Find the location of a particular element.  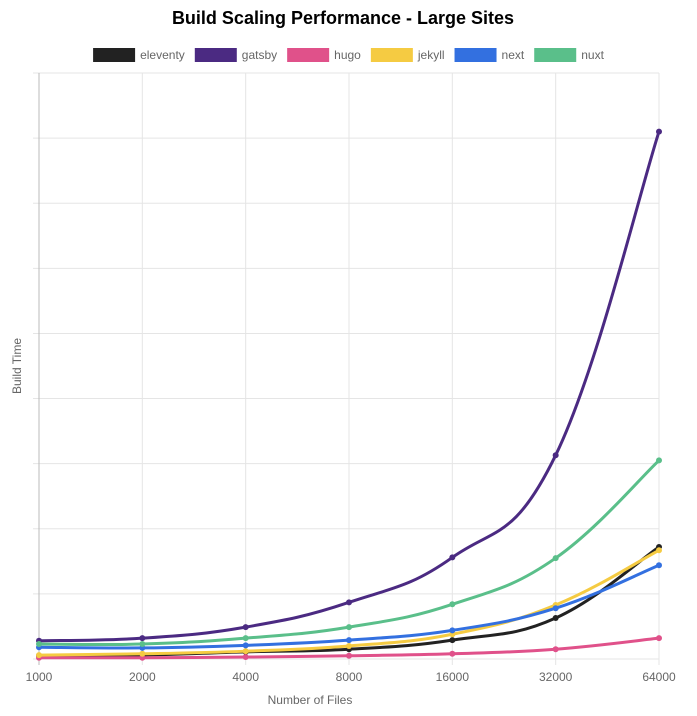

legend: eleventy gatsby hugo jekyll next nuxt is located at coordinates (349, 55).